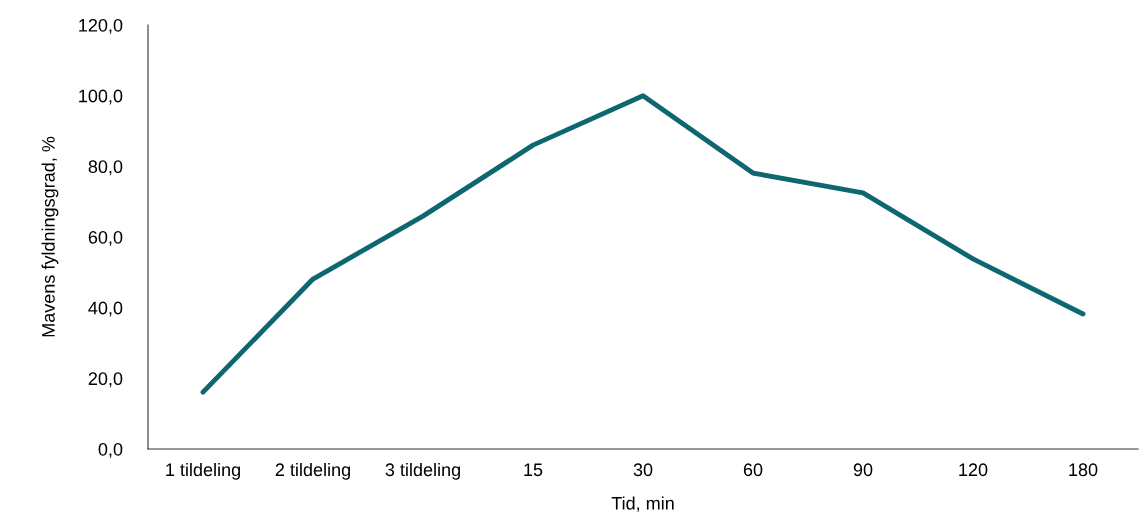 This screenshot has width=1145, height=521. I want to click on x-tick-label: 120, so click(973, 470).